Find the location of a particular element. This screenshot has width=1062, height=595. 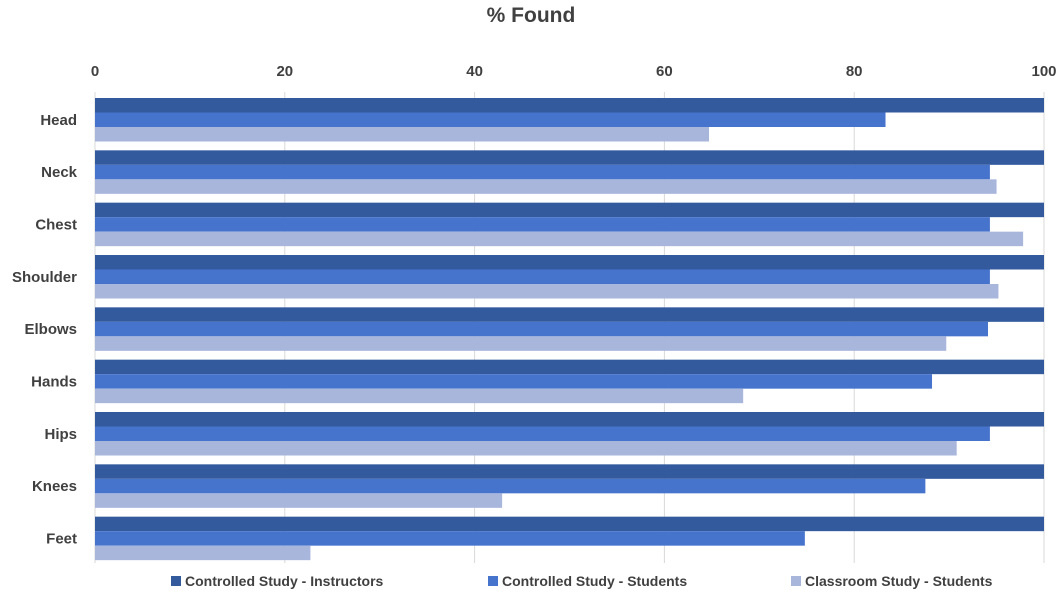

category-label: Feet is located at coordinates (61, 538).